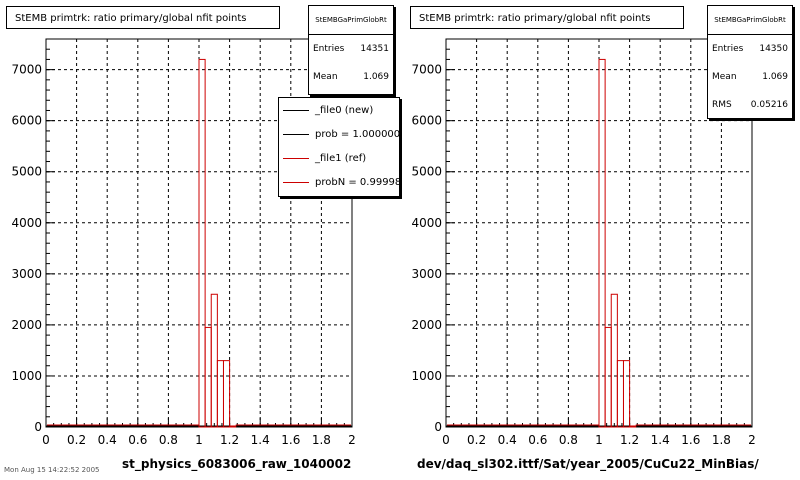  I want to click on stats-value: 0.05216, so click(769, 105).